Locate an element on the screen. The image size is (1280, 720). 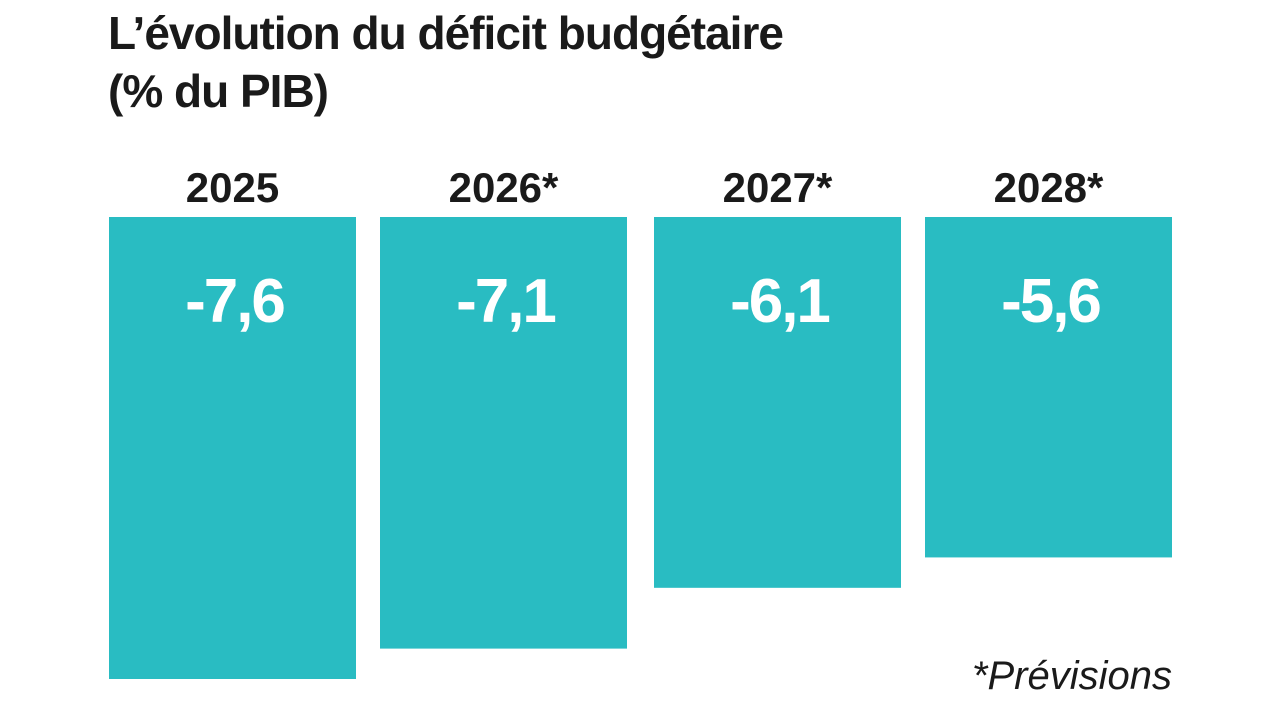
value-label: -6,1 is located at coordinates (779, 301).